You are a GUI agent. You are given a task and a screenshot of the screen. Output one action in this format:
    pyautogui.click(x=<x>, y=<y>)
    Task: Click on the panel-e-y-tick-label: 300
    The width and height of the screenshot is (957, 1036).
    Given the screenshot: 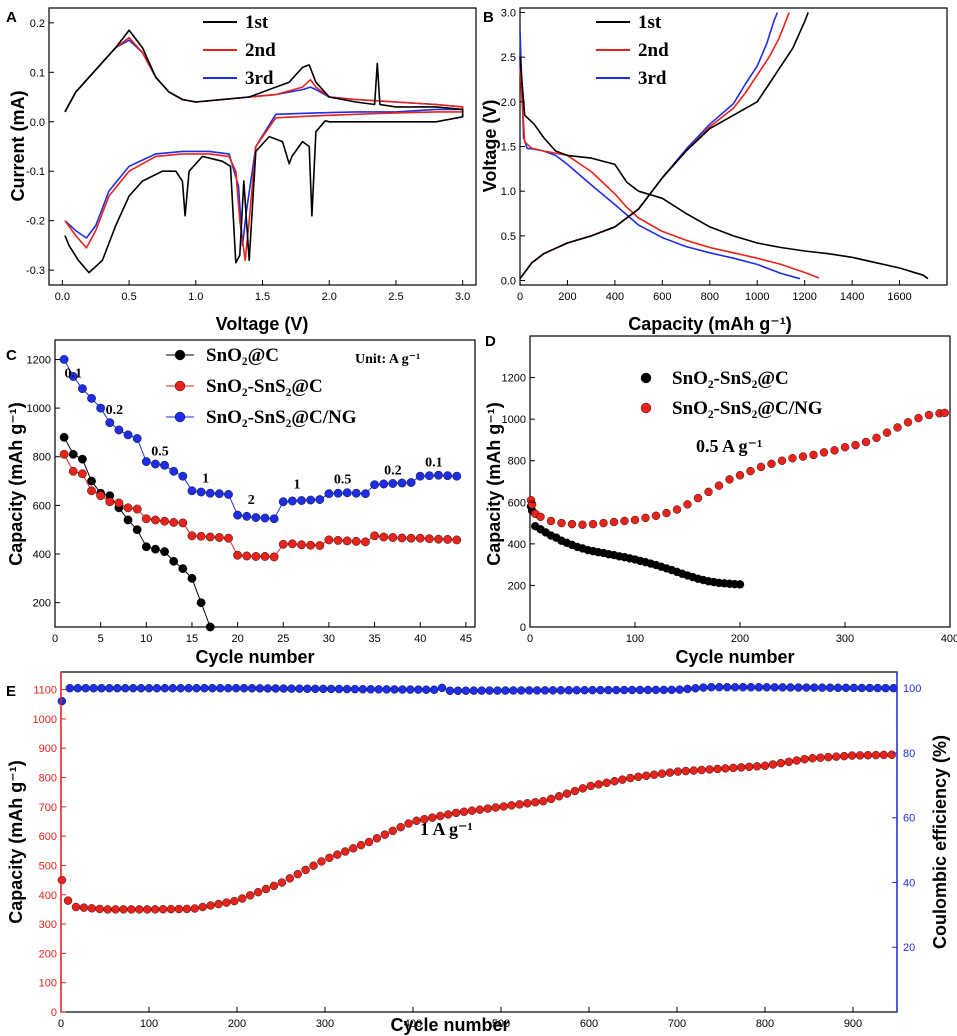 What is the action you would take?
    pyautogui.click(x=48, y=925)
    